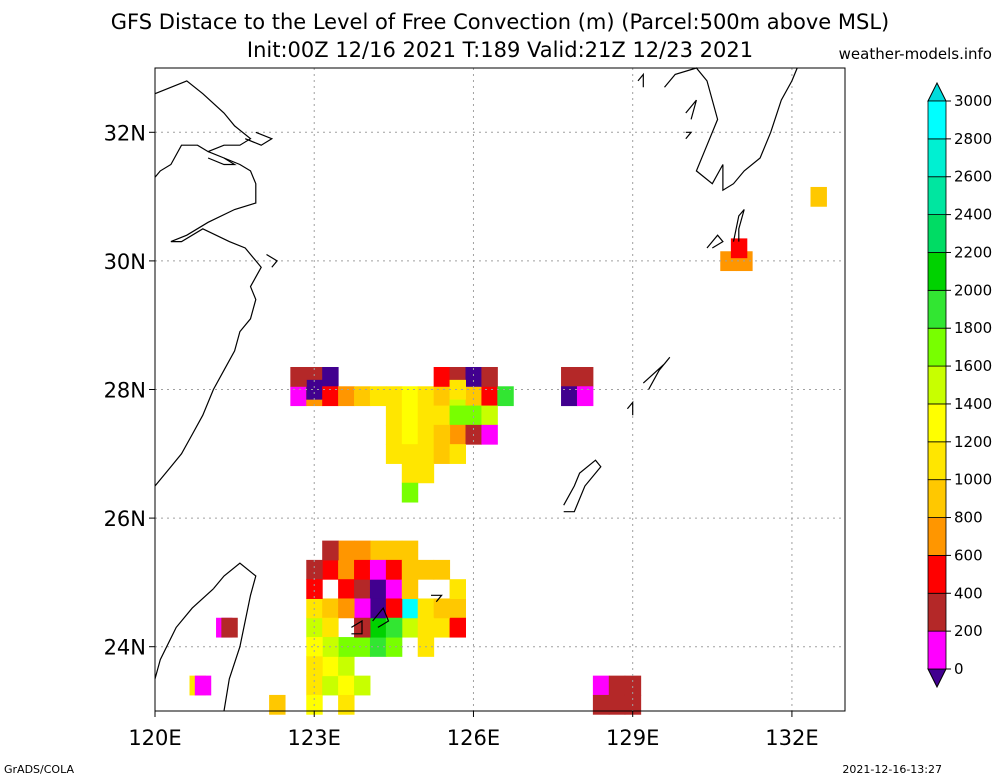  I want to click on colorbar-over-arrow, so click(937, 91).